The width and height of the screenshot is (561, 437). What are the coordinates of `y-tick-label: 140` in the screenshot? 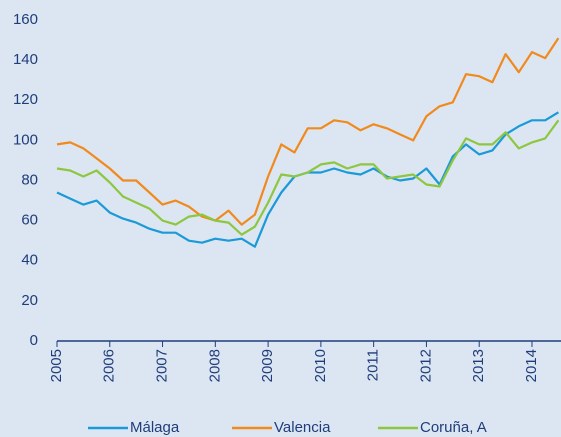 It's located at (25, 59).